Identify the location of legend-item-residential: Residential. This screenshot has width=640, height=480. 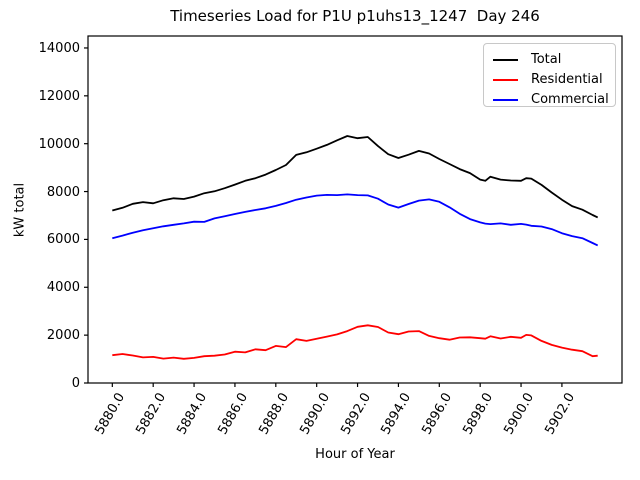
(554, 79).